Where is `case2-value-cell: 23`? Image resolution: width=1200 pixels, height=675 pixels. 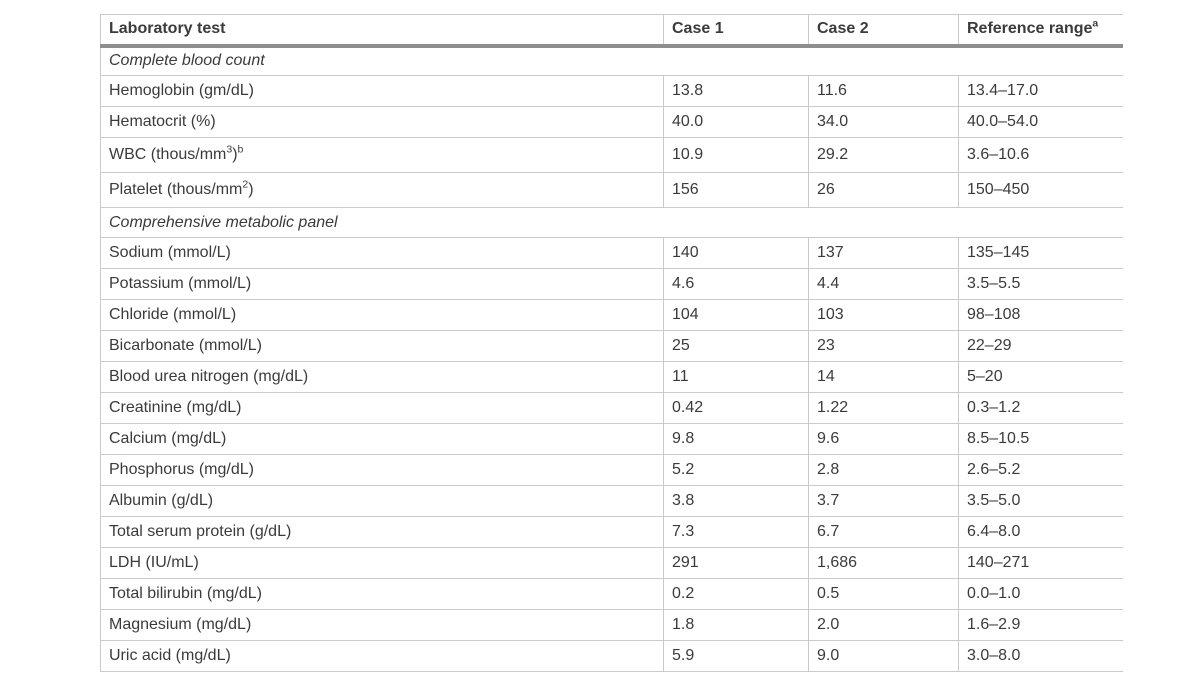 case2-value-cell: 23 is located at coordinates (883, 346).